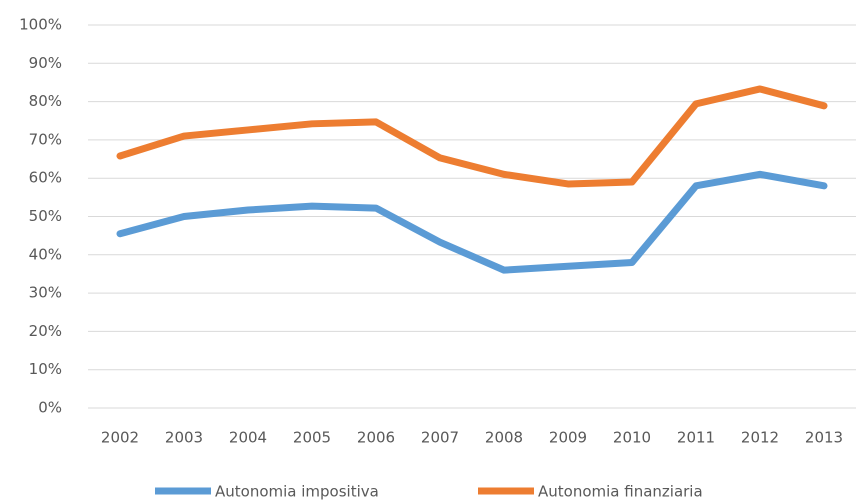  I want to click on x-tick-label: 2008, so click(504, 438).